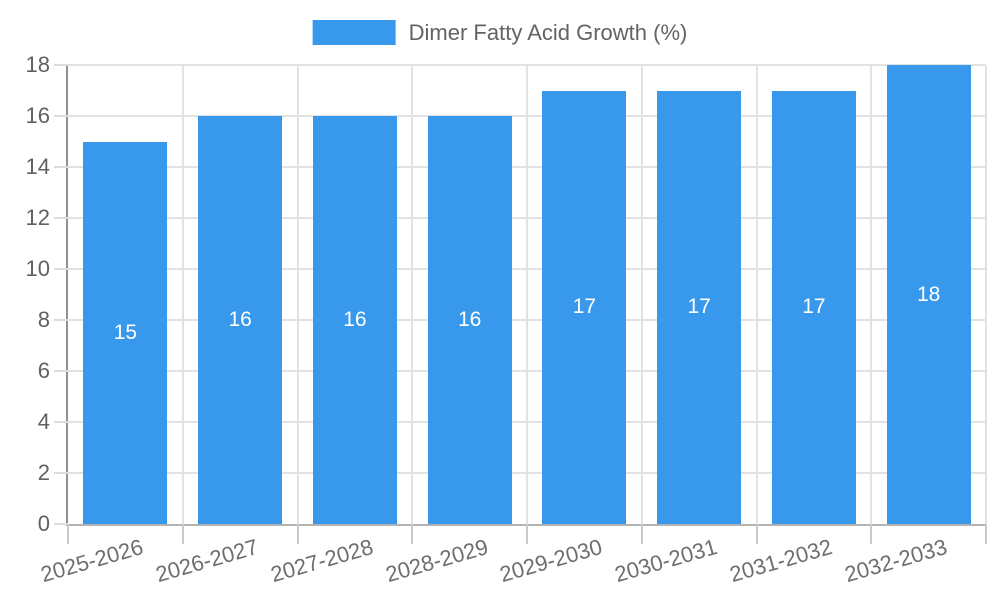 This screenshot has width=1000, height=600. Describe the element at coordinates (43, 370) in the screenshot. I see `y-axis-tick-label: 6` at that location.